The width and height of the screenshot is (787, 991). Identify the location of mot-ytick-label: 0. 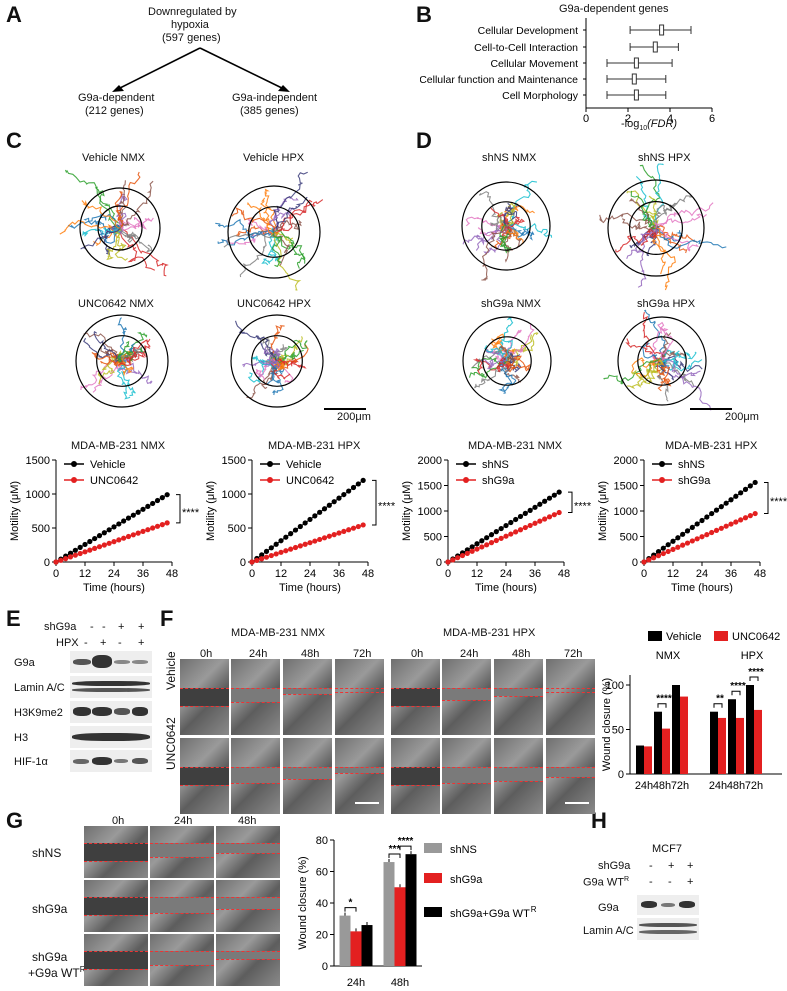
(243, 563).